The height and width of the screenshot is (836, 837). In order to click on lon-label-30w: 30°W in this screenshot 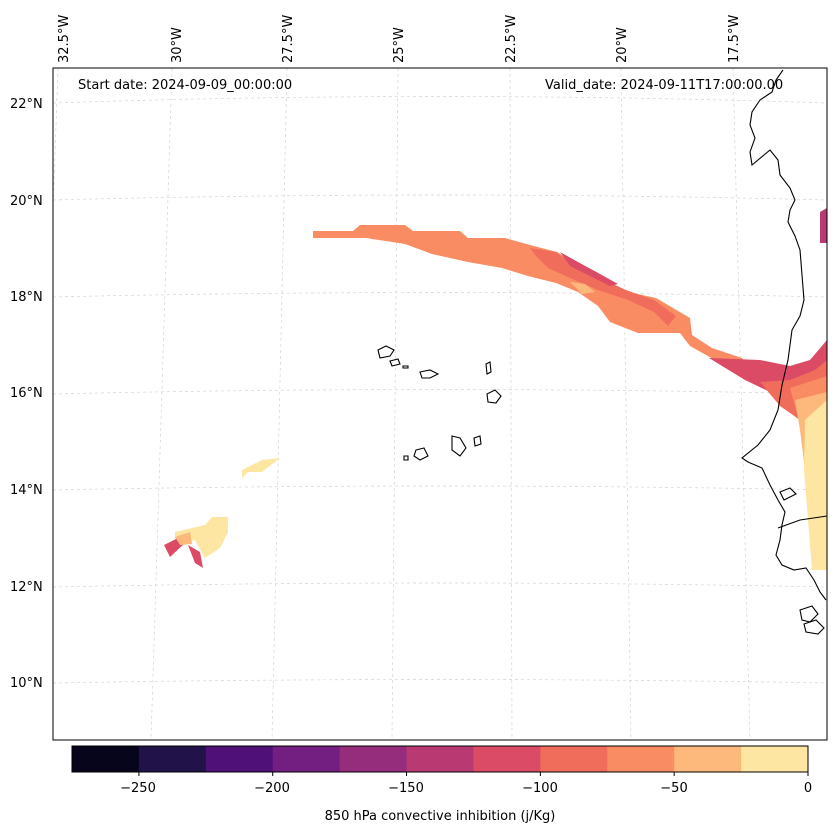, I will do `click(177, 45)`.